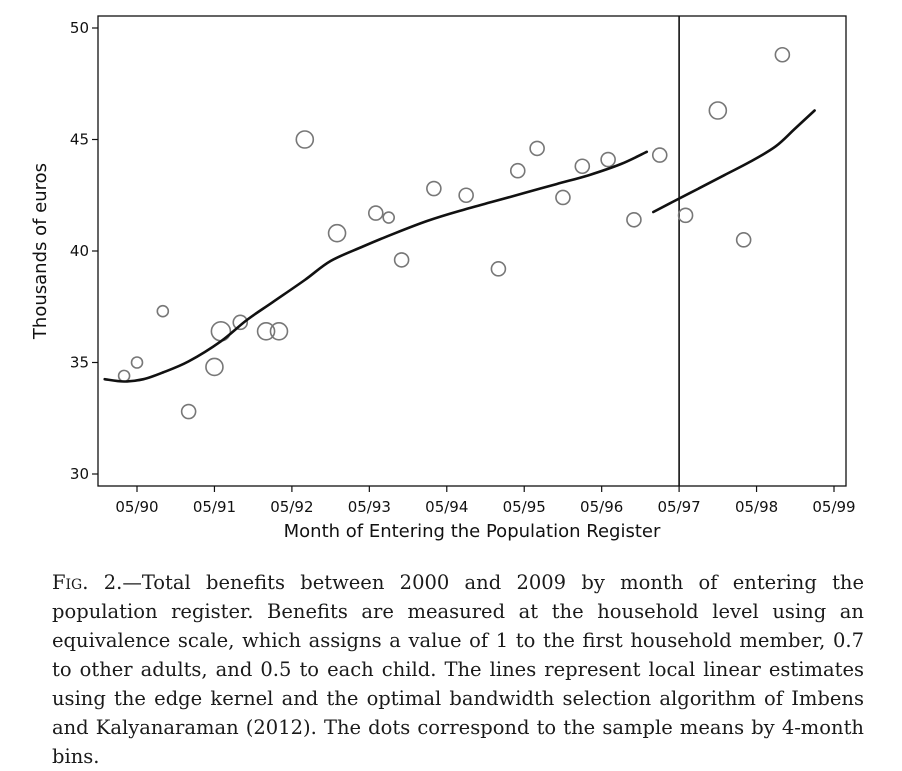  I want to click on x-tick-label: 05/90, so click(136, 507).